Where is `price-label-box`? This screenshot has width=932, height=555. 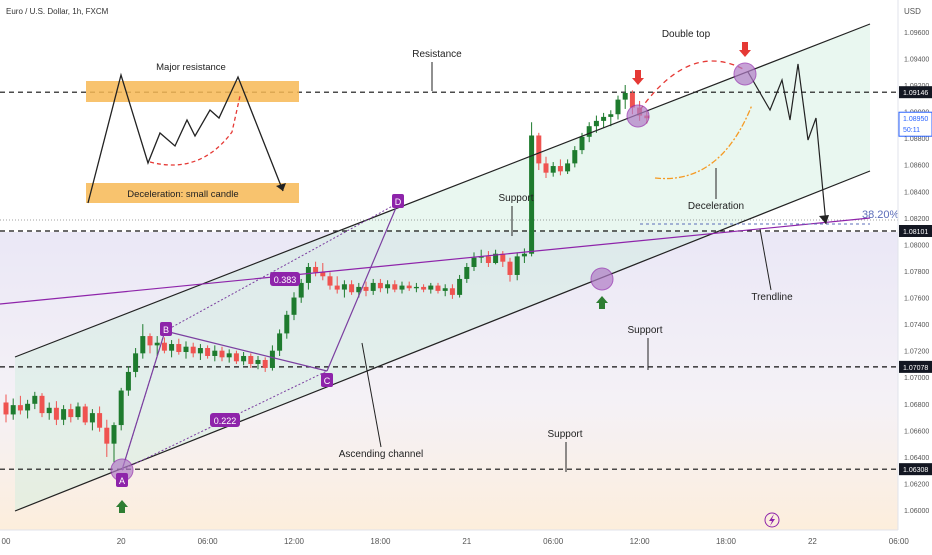
price-label-box is located at coordinates (915, 92).